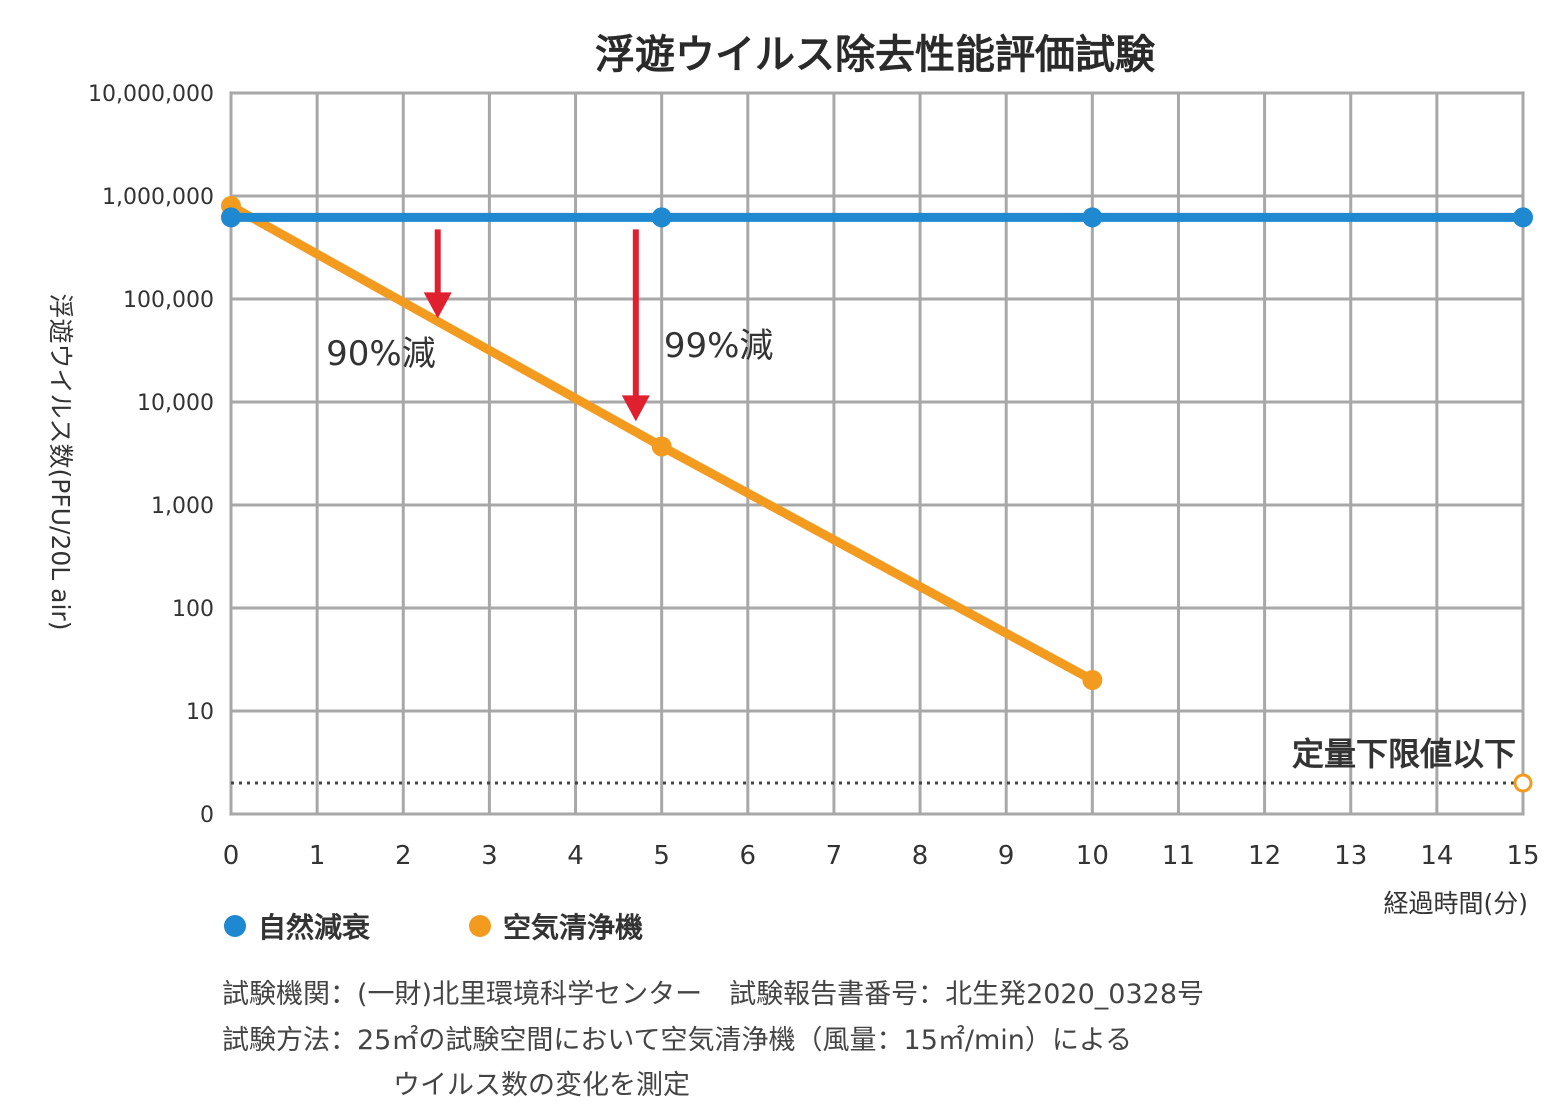 Image resolution: width=1566 pixels, height=1116 pixels. I want to click on x-tick-label: 5, so click(661, 856).